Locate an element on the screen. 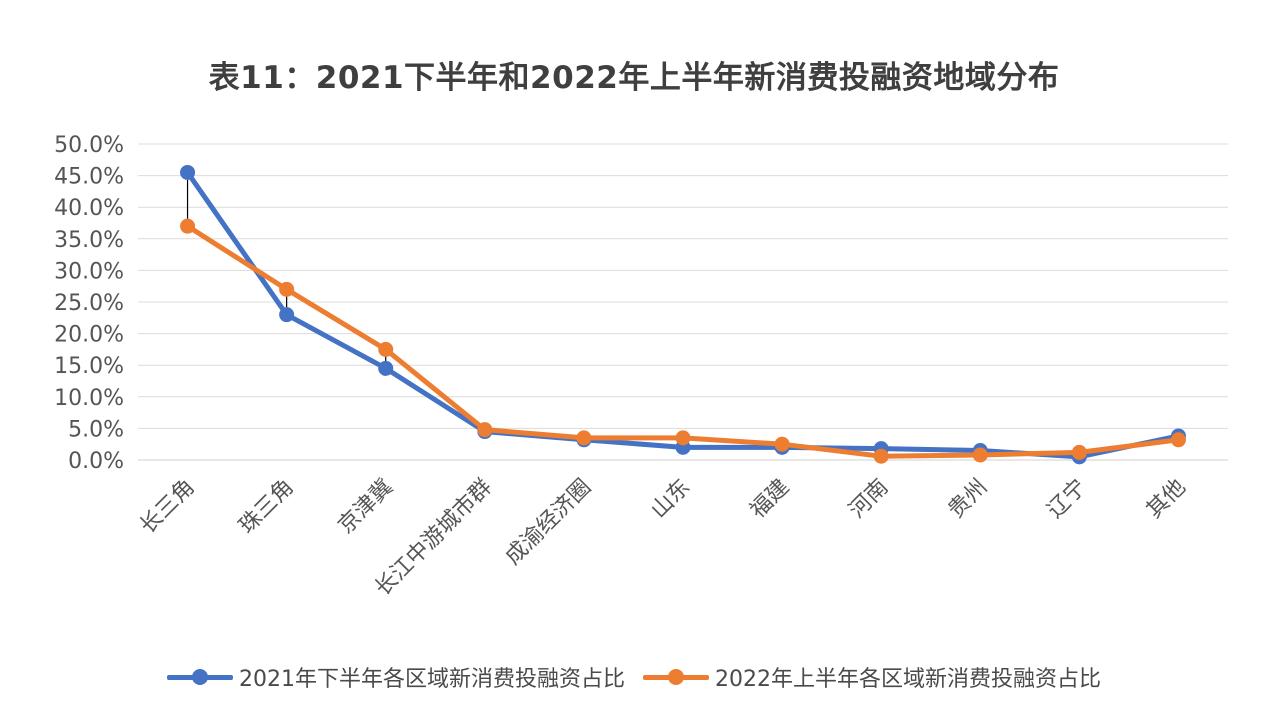 The image size is (1268, 714). chart-title: 表11：2021下半年和2022年上半年新消费投融资地域分布 is located at coordinates (634, 78).